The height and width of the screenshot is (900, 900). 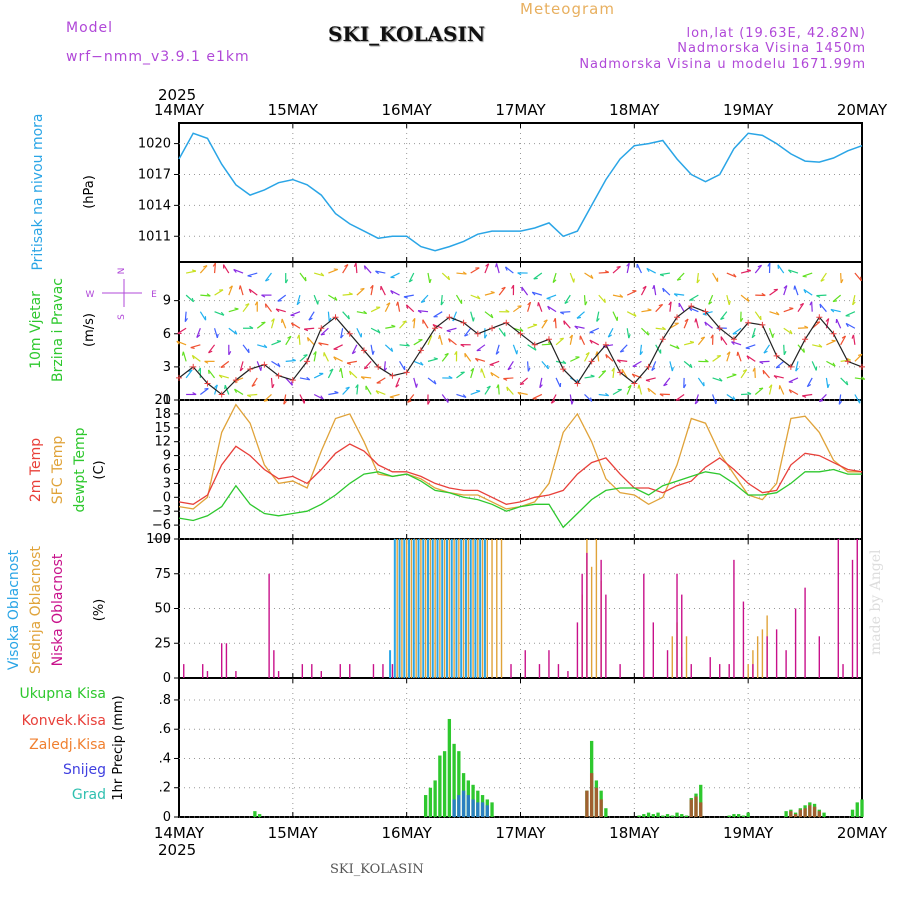 I want to click on series-line-pressure, so click(x=520, y=192).